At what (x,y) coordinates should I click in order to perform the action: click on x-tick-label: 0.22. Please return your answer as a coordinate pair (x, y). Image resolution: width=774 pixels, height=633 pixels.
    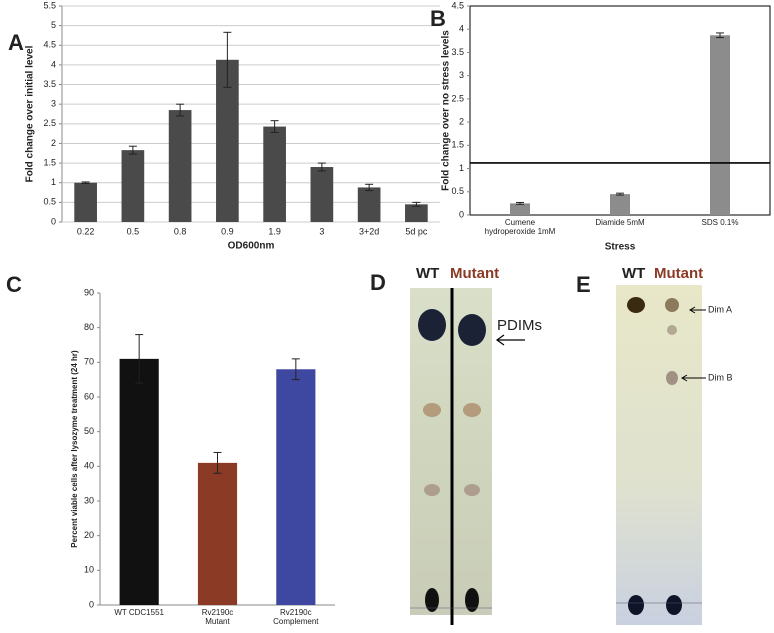
    Looking at the image, I should click on (86, 231).